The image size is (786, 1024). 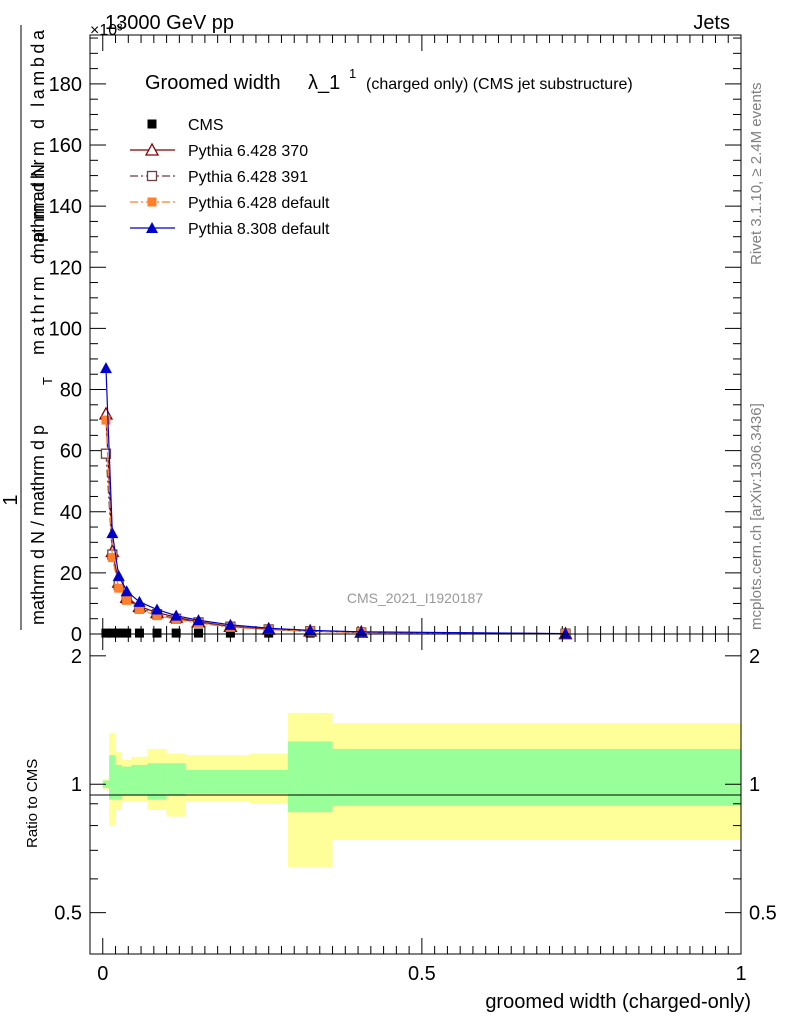 What do you see at coordinates (71, 452) in the screenshot?
I see `main-y-tick-label: 60` at bounding box center [71, 452].